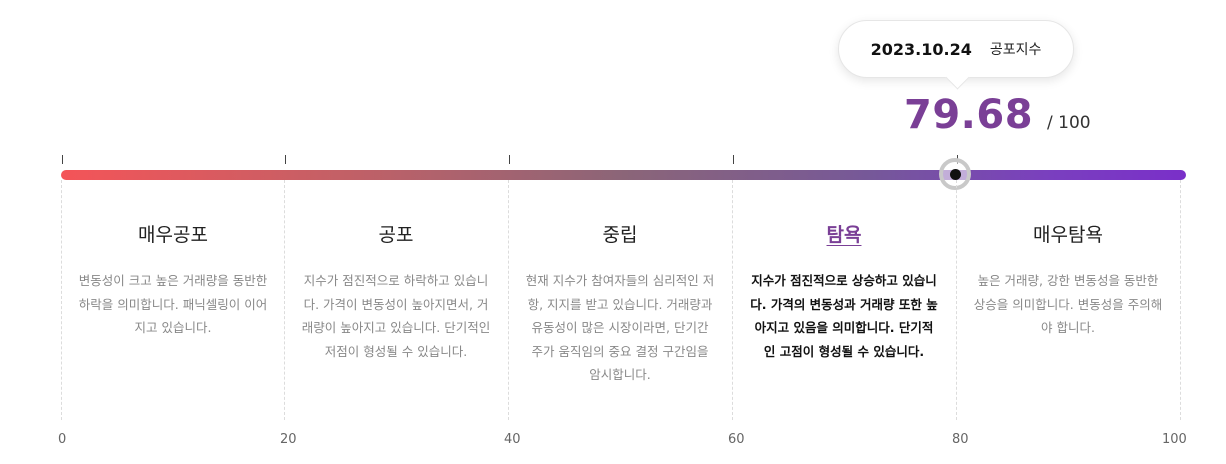 The width and height of the screenshot is (1226, 464). What do you see at coordinates (736, 439) in the screenshot?
I see `axis-label: 60` at bounding box center [736, 439].